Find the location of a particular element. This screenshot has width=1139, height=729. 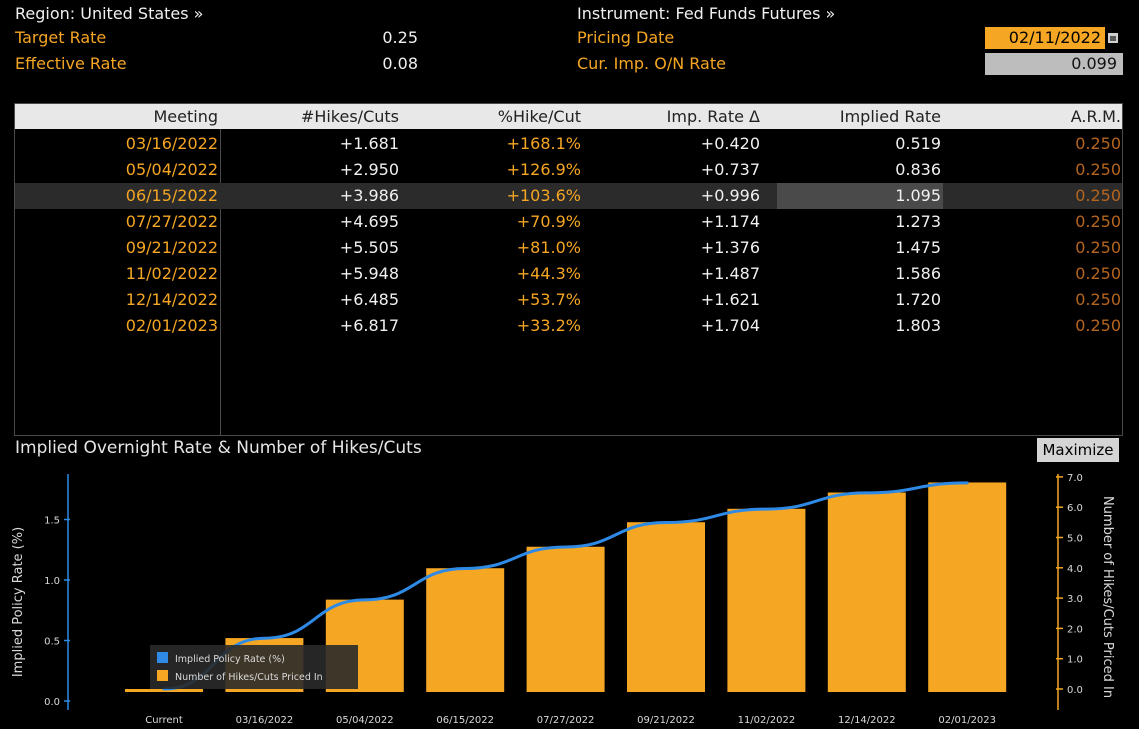

table-row: 09/21/2022 +5.505 +81.0% +1.376 1.475 0.250 is located at coordinates (568, 248).